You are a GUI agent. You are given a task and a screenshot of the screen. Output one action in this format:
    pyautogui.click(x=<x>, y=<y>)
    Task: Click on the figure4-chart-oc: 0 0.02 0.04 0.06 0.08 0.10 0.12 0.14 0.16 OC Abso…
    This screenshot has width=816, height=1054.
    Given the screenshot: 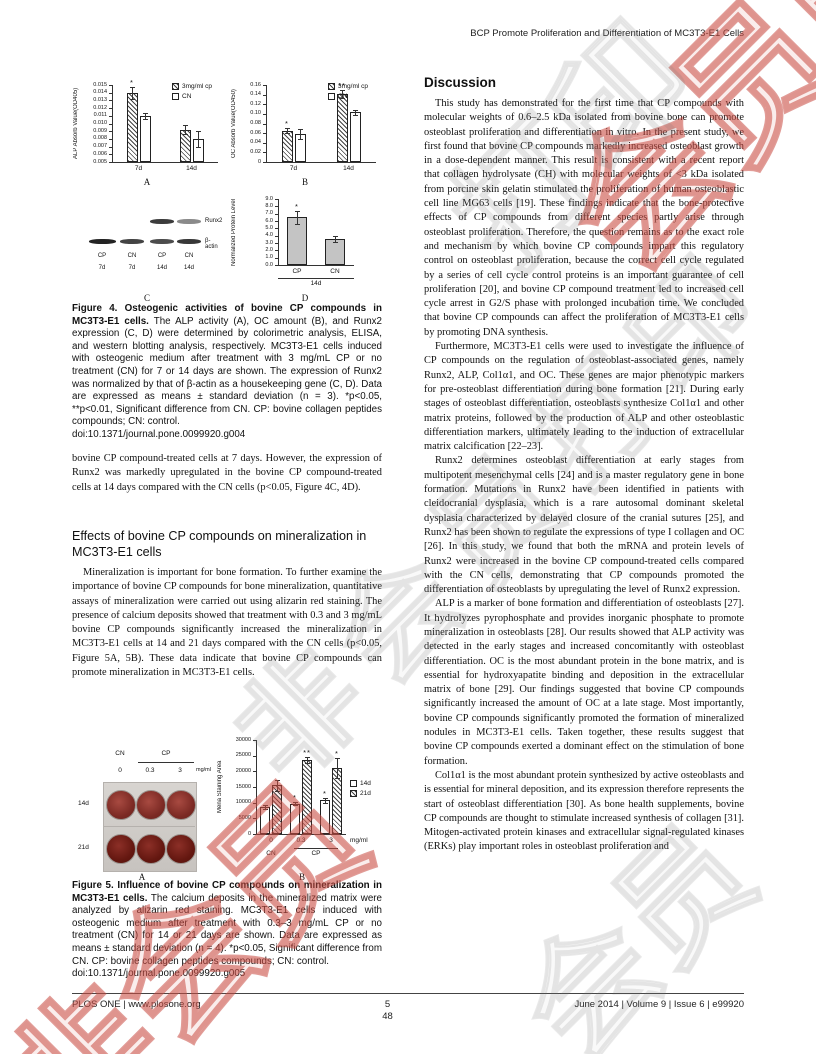 What is the action you would take?
    pyautogui.click(x=305, y=125)
    